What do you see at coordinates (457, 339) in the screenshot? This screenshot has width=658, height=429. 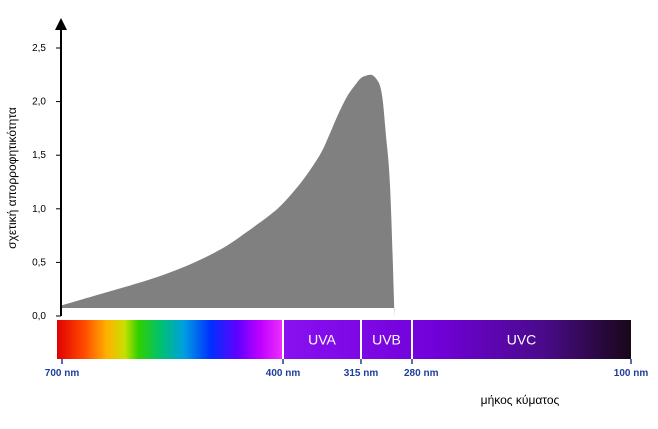 I see `uv-spectrum-band` at bounding box center [457, 339].